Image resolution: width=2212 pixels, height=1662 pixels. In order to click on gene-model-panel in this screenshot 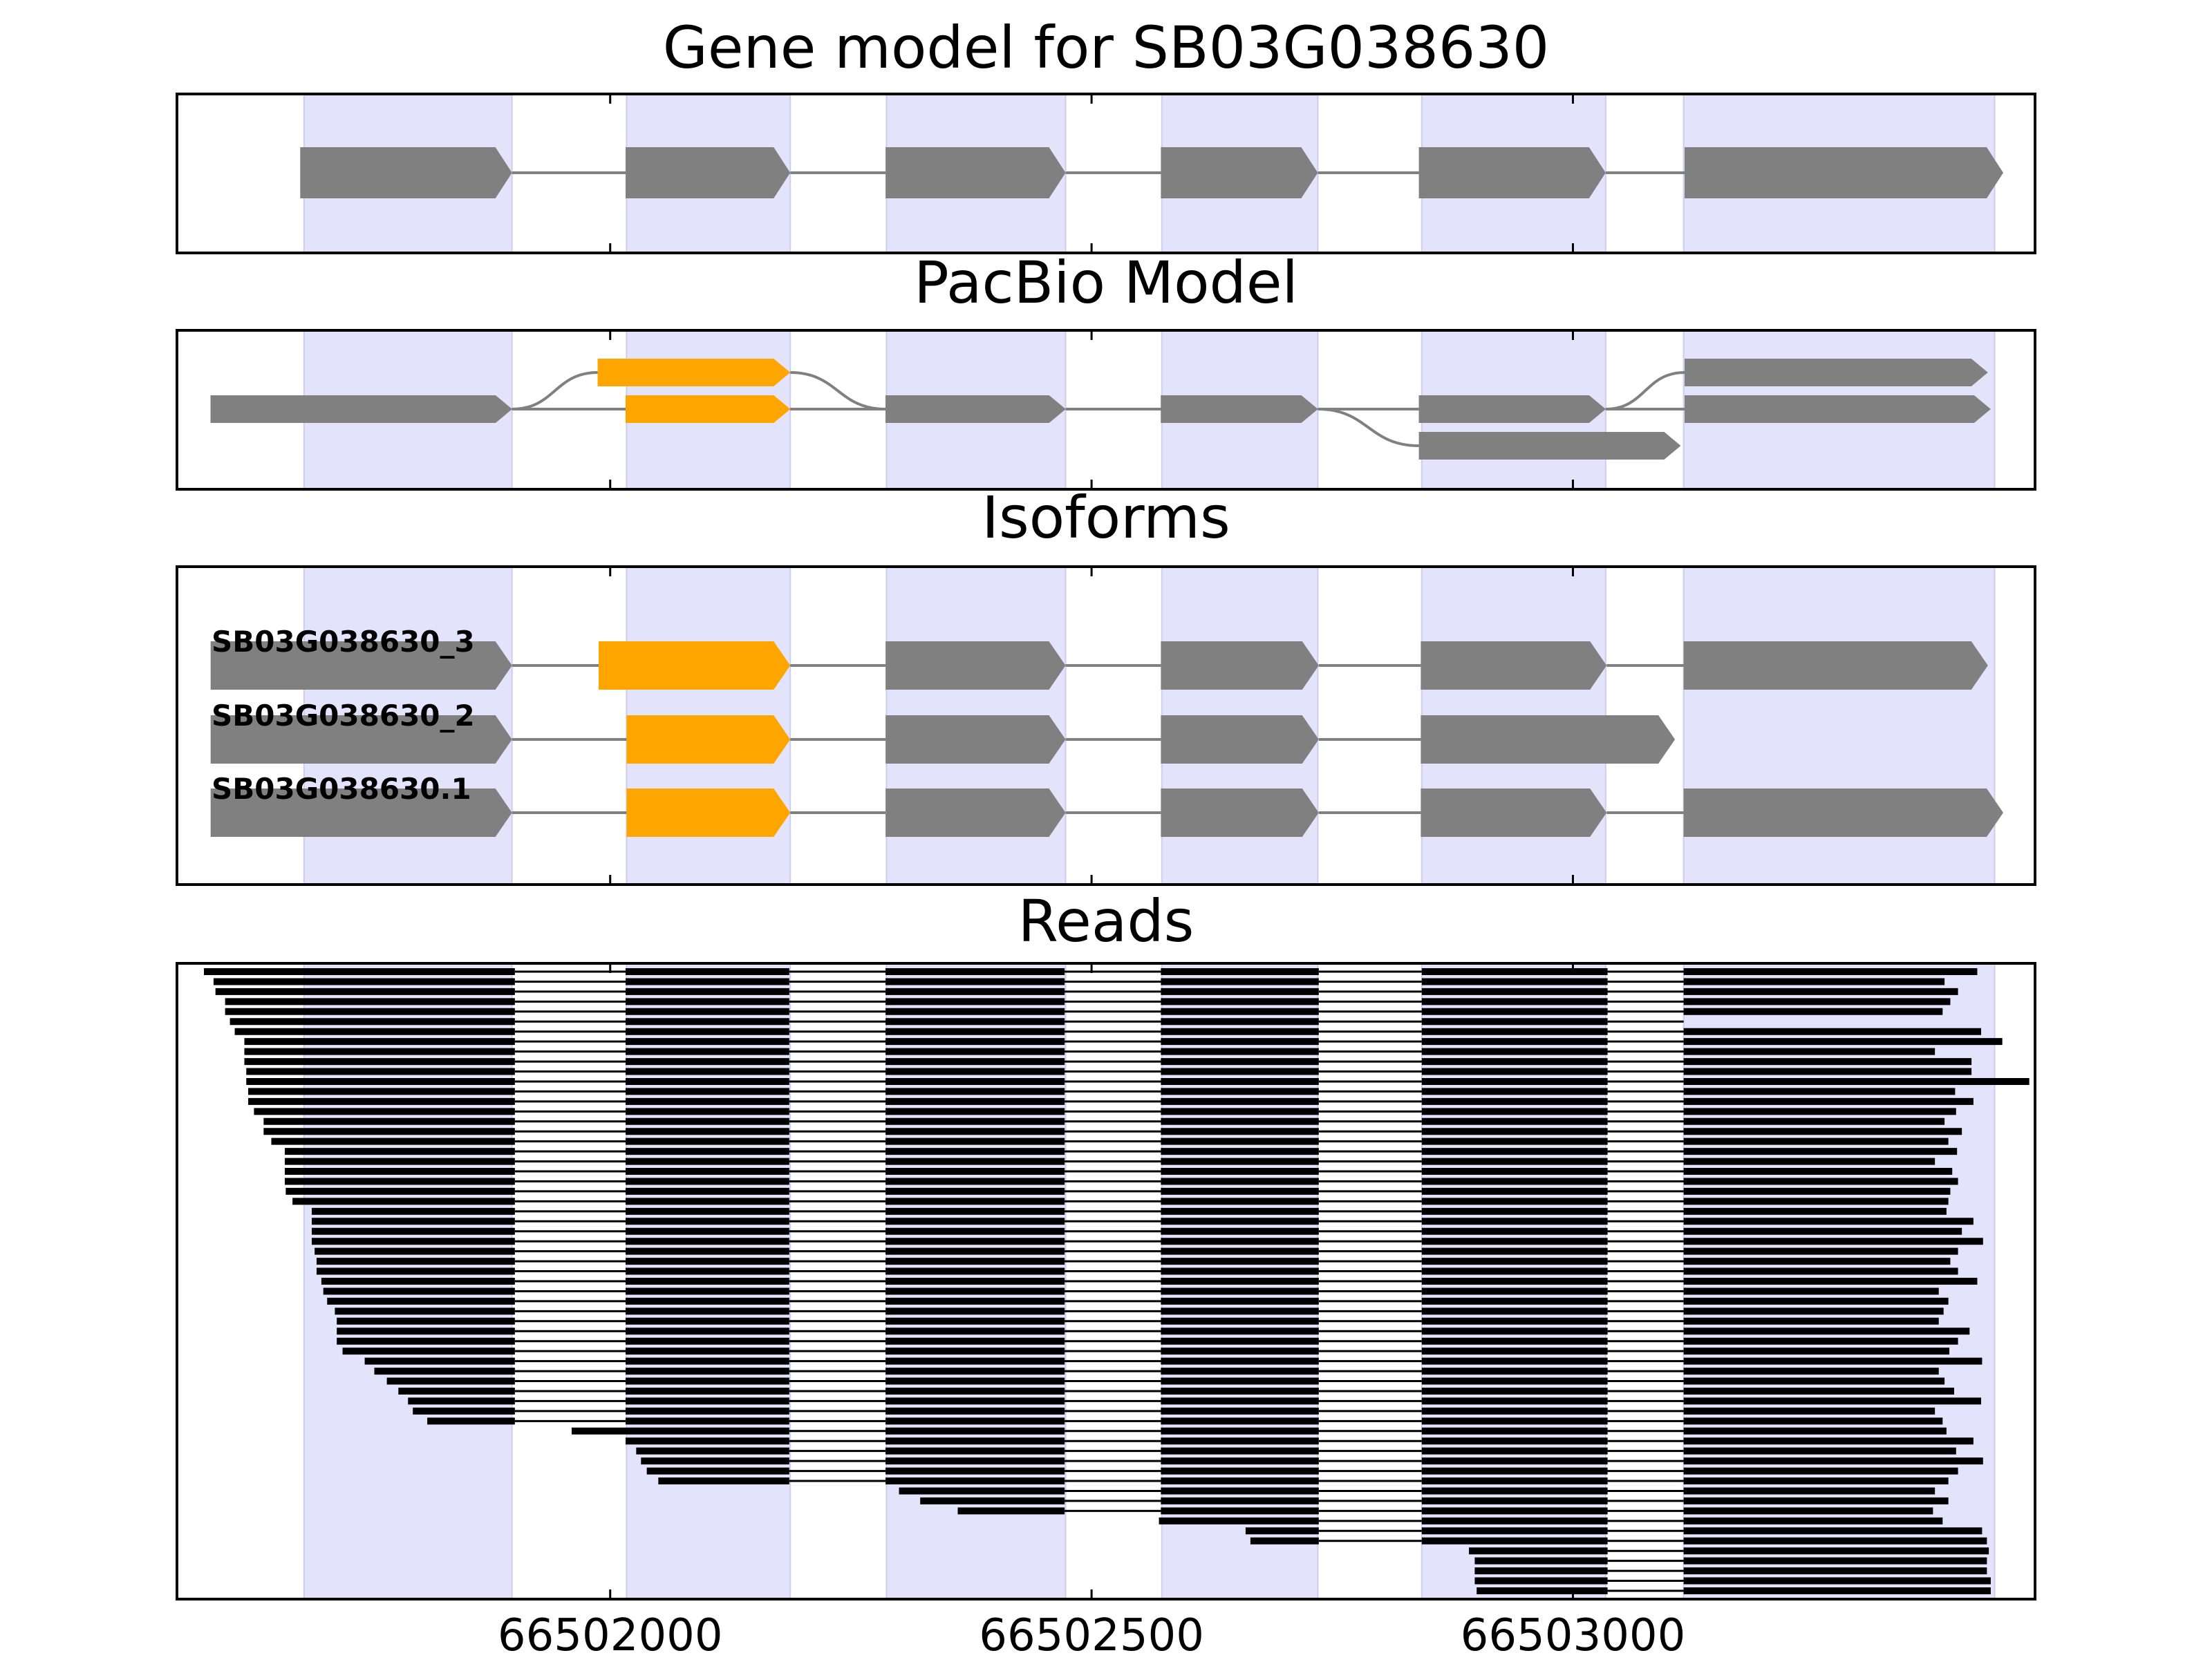, I will do `click(1106, 173)`.